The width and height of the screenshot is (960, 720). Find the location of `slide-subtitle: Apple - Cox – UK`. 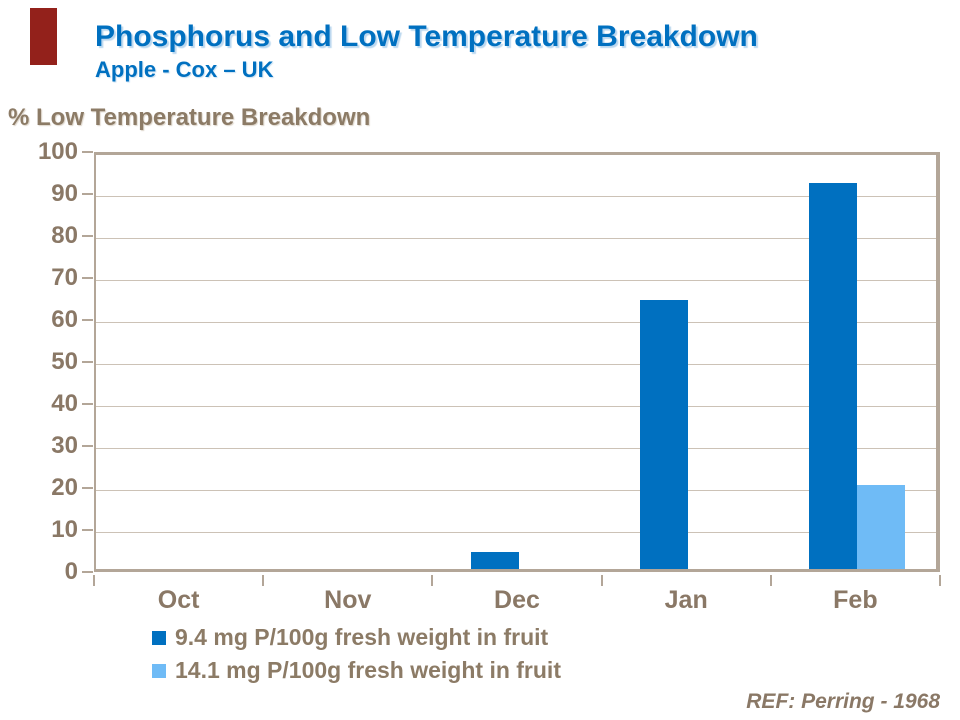

slide-subtitle: Apple - Cox – UK is located at coordinates (184, 69).